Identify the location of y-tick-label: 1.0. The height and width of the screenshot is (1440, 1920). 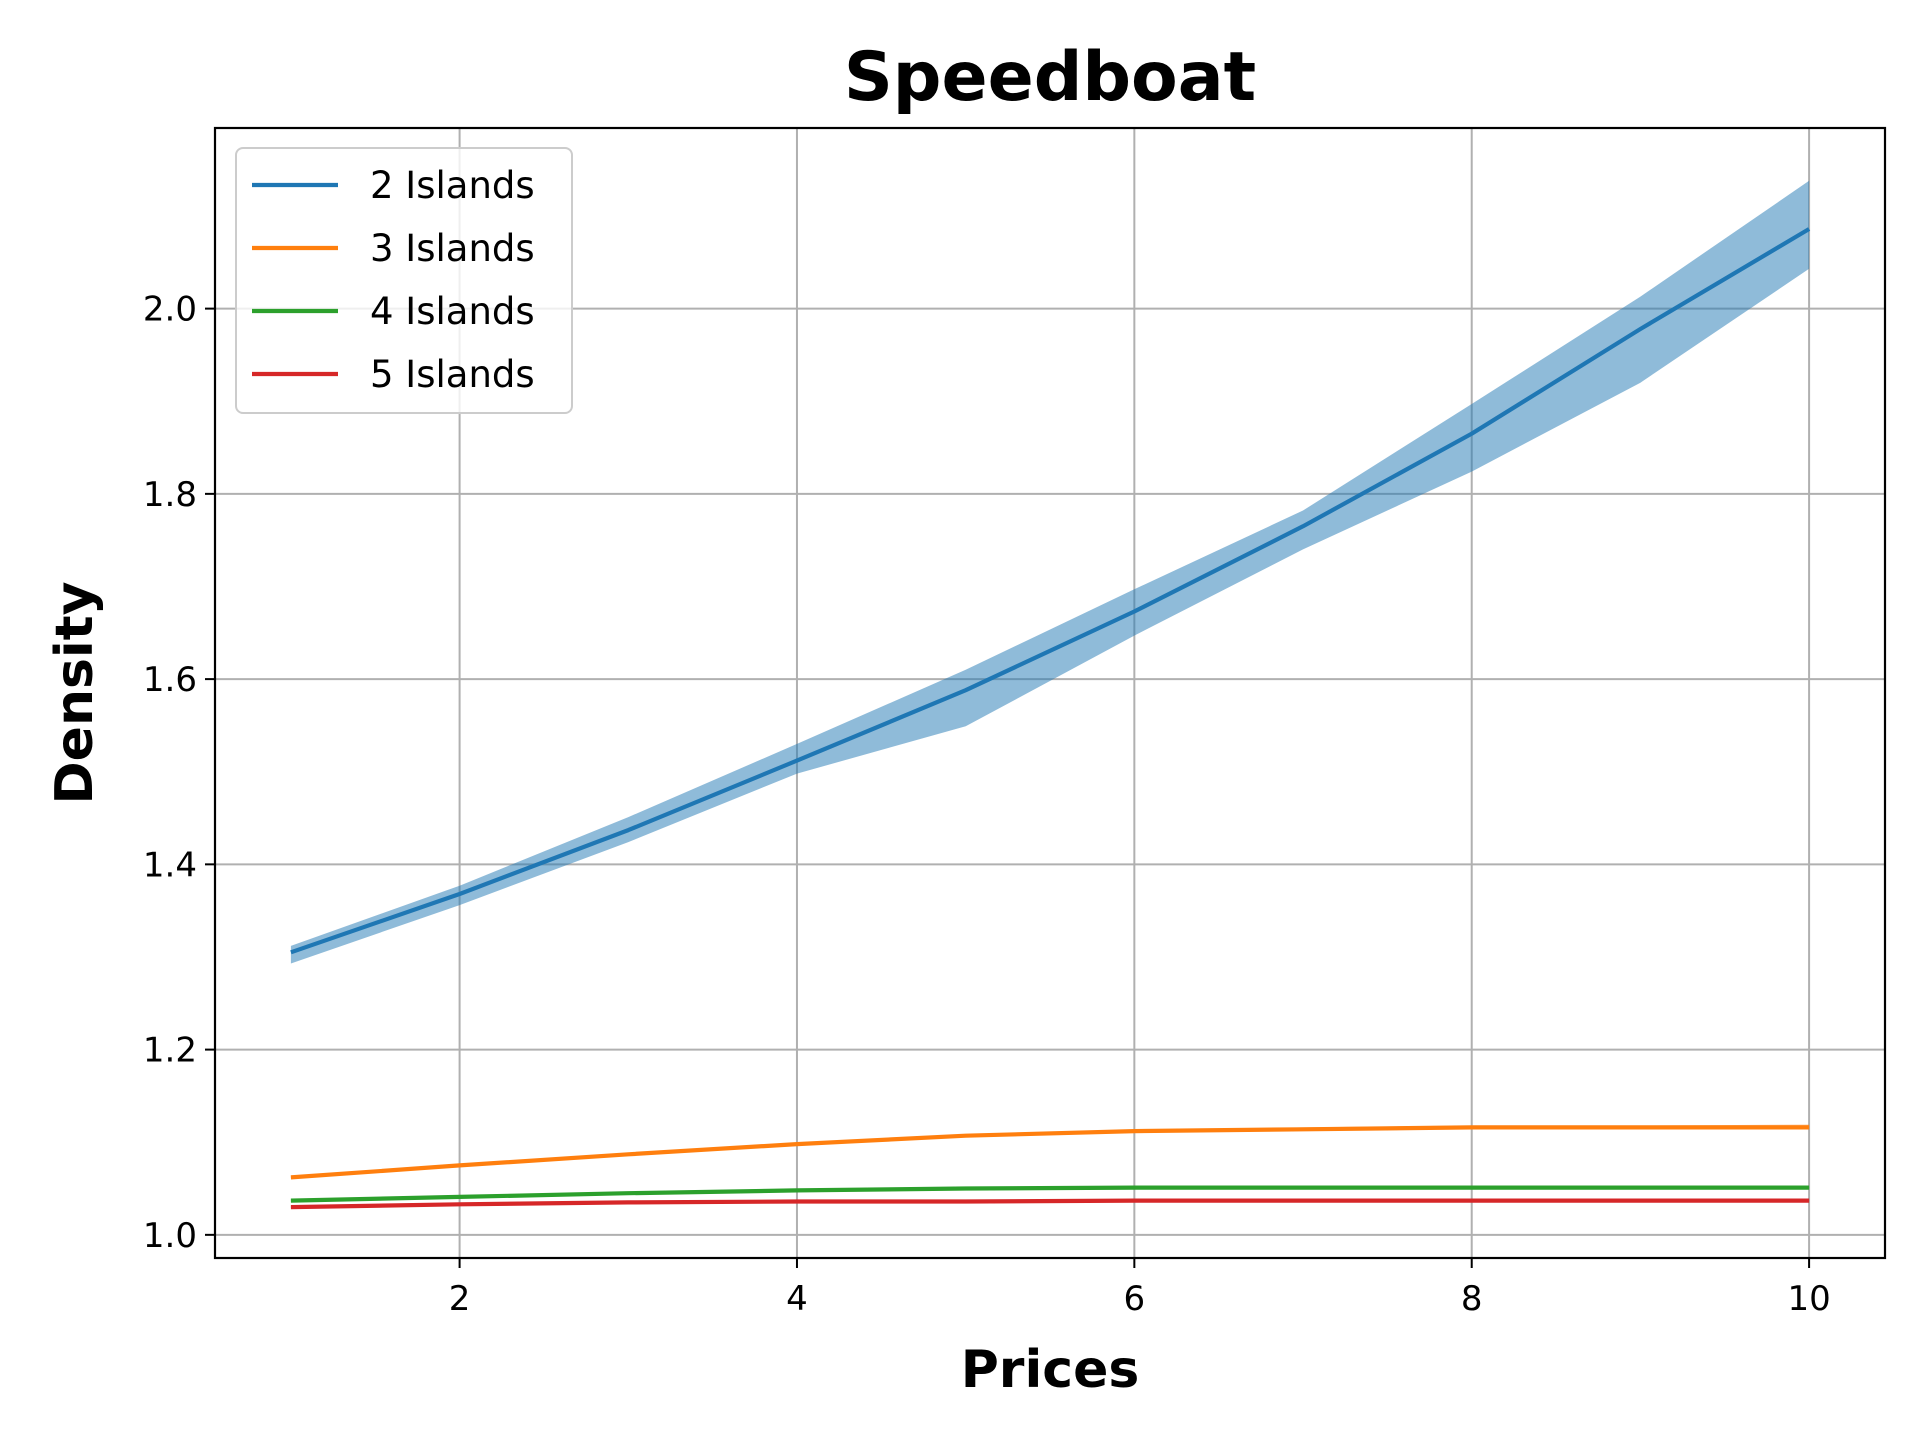
(170, 1236).